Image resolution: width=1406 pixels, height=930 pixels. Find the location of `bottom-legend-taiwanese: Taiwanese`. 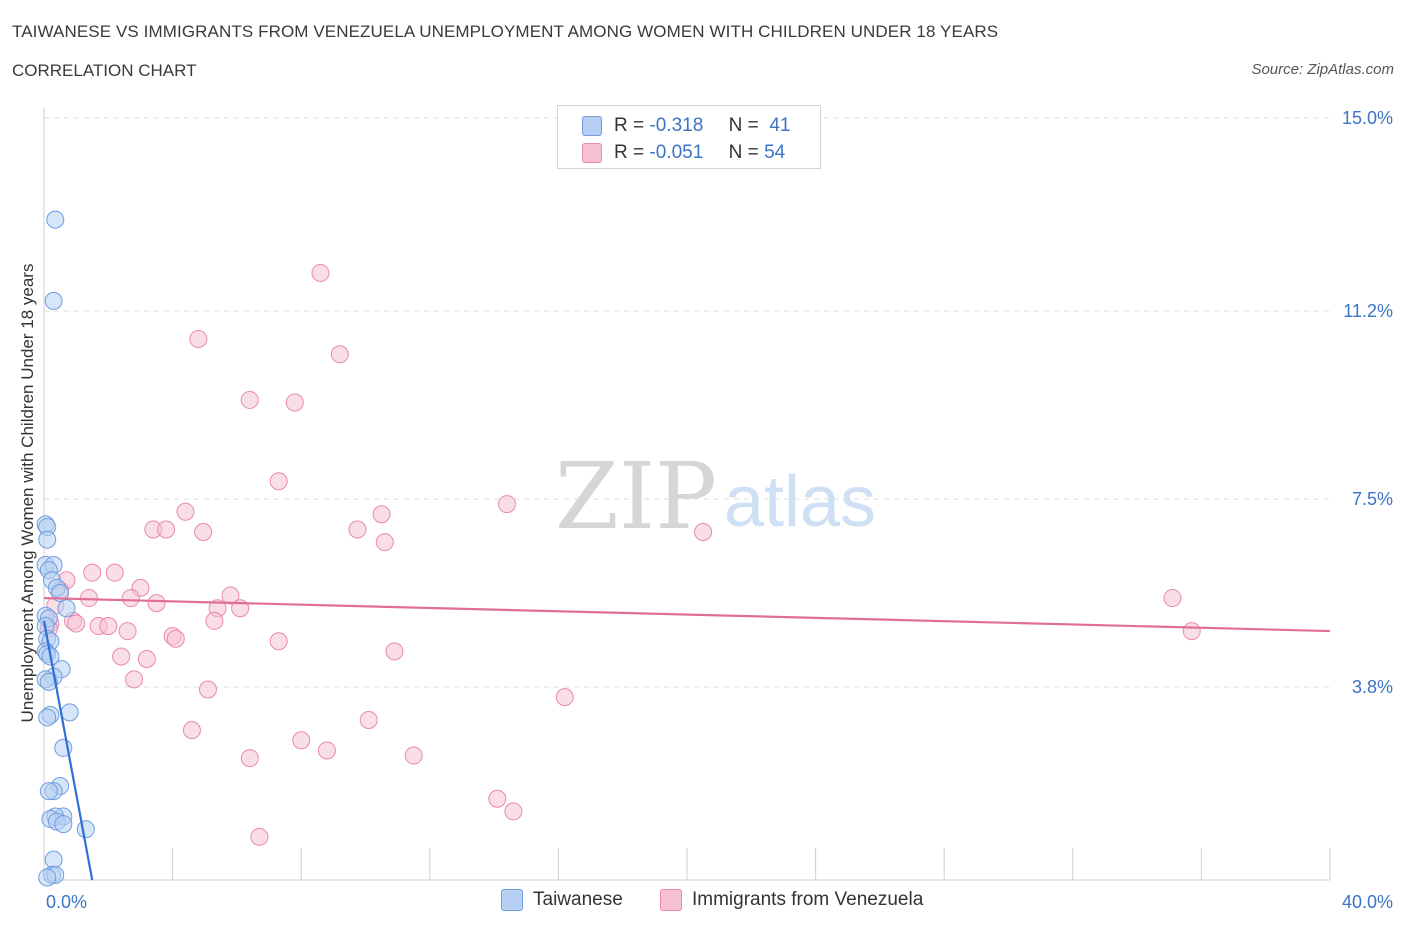

bottom-legend-taiwanese: Taiwanese is located at coordinates (562, 900).